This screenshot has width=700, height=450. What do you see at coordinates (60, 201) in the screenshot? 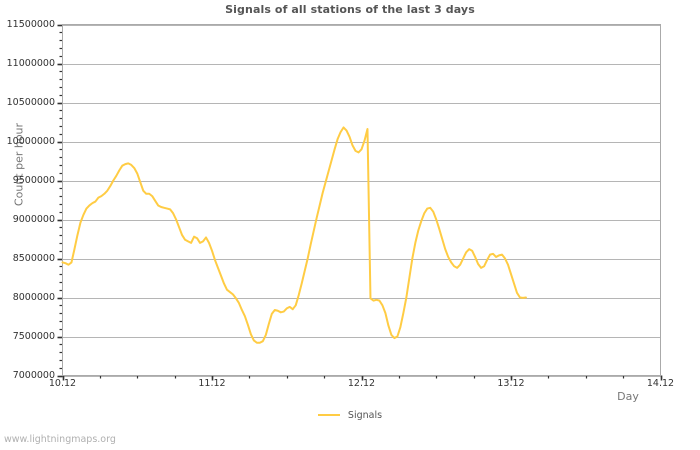
I see `y-major-ticks` at bounding box center [60, 201].